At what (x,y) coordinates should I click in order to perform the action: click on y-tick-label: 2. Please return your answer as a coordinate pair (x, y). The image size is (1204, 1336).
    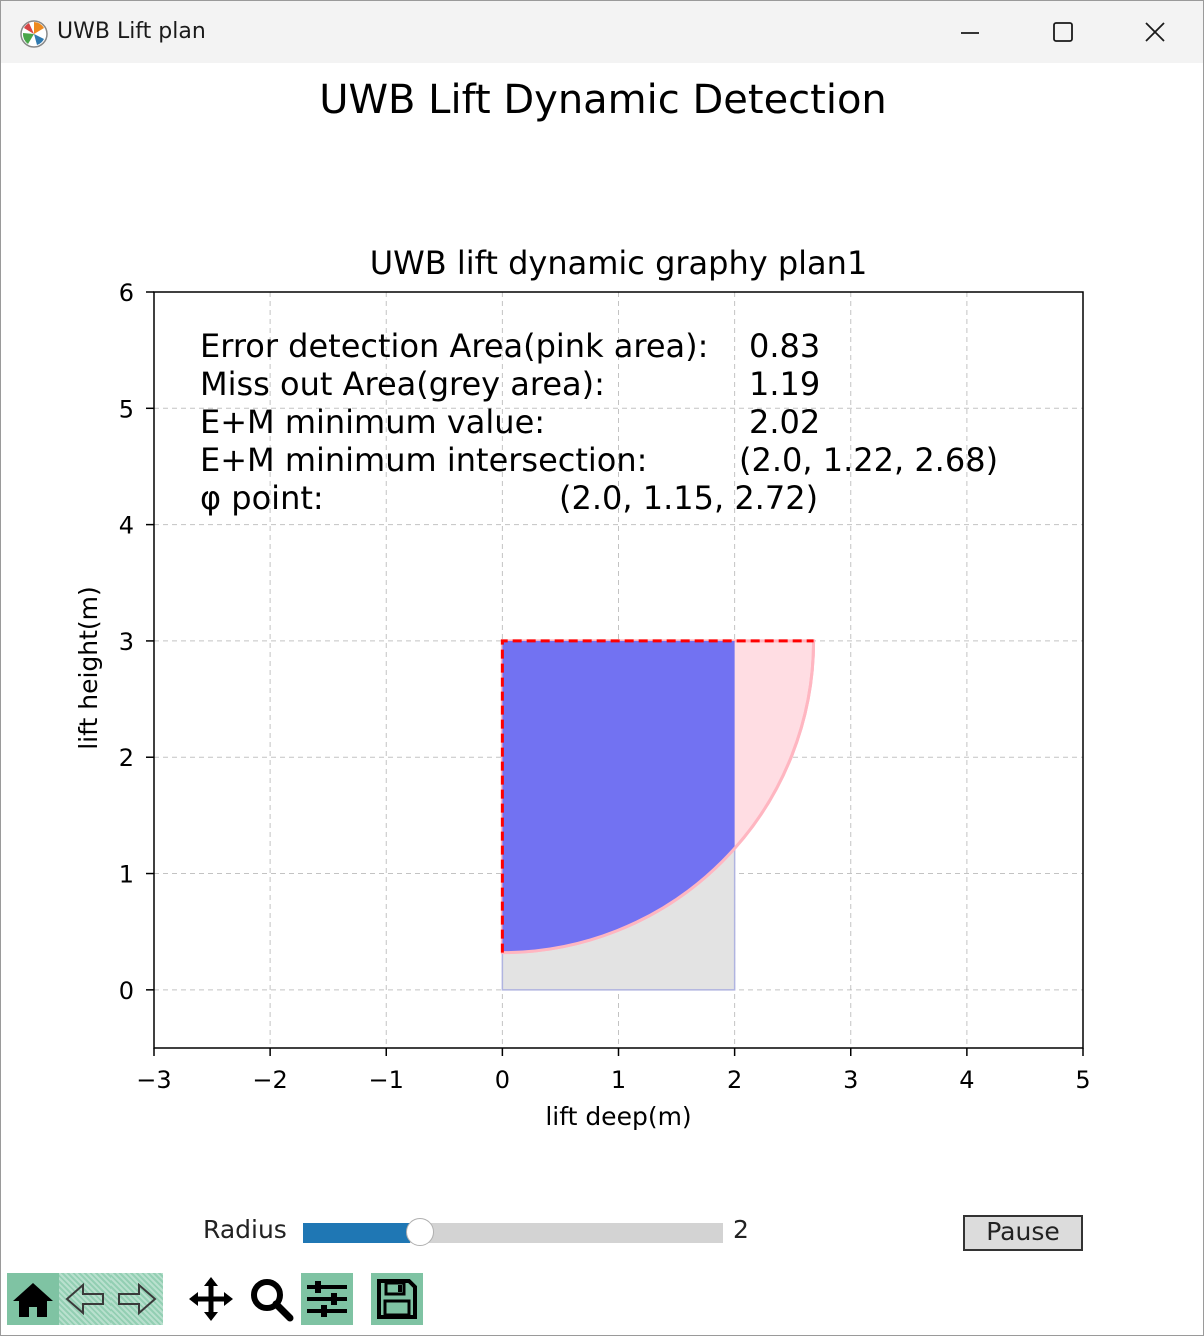
    Looking at the image, I should click on (126, 758).